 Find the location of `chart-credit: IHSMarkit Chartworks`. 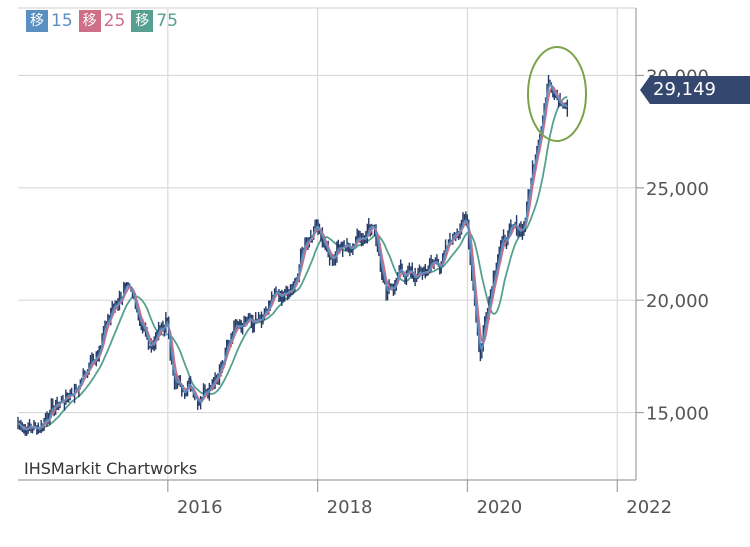

chart-credit: IHSMarkit Chartworks is located at coordinates (111, 468).